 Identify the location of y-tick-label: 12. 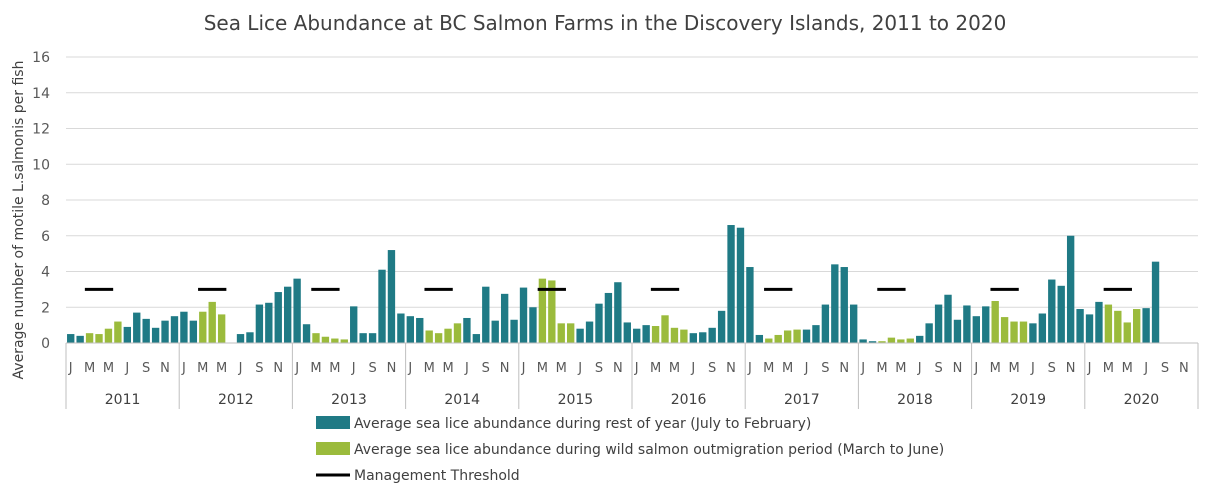
(41, 130).